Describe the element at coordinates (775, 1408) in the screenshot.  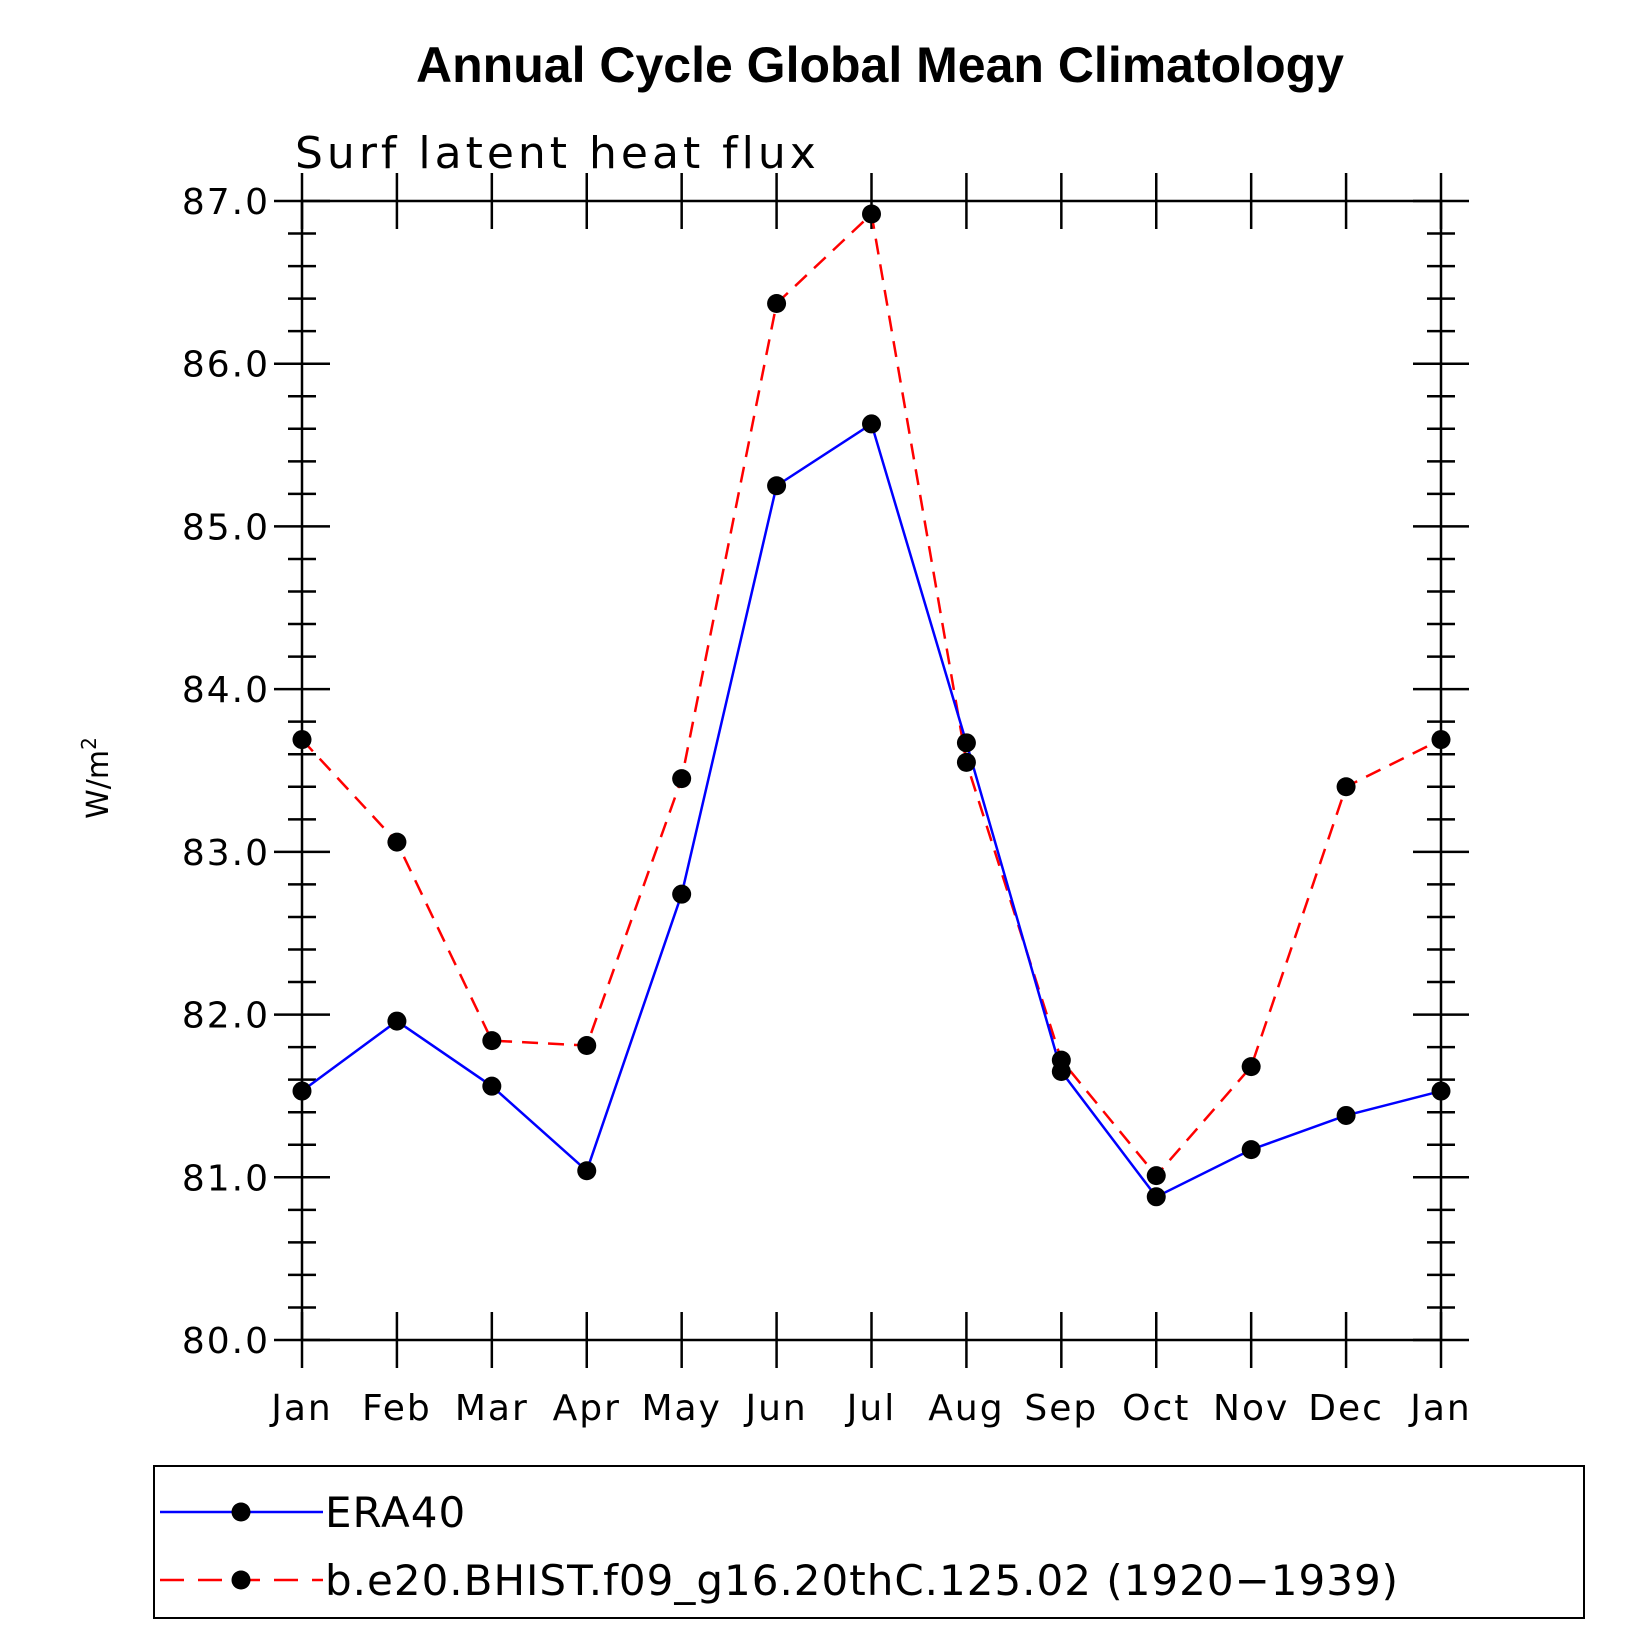
I see `x-tick-label: Jun` at that location.